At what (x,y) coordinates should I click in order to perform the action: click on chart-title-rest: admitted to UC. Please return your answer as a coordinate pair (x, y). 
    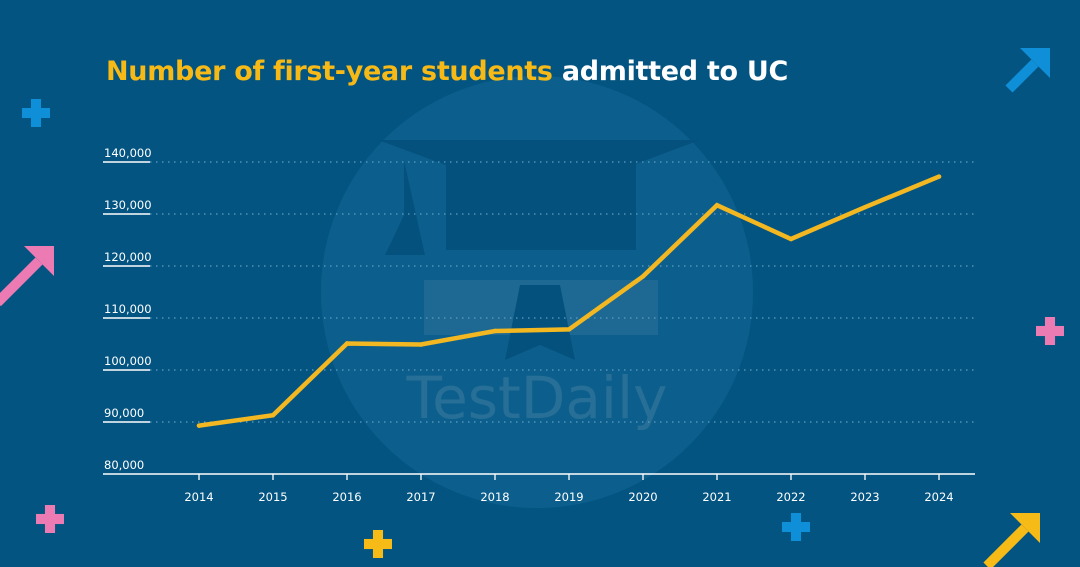
    Looking at the image, I should click on (674, 71).